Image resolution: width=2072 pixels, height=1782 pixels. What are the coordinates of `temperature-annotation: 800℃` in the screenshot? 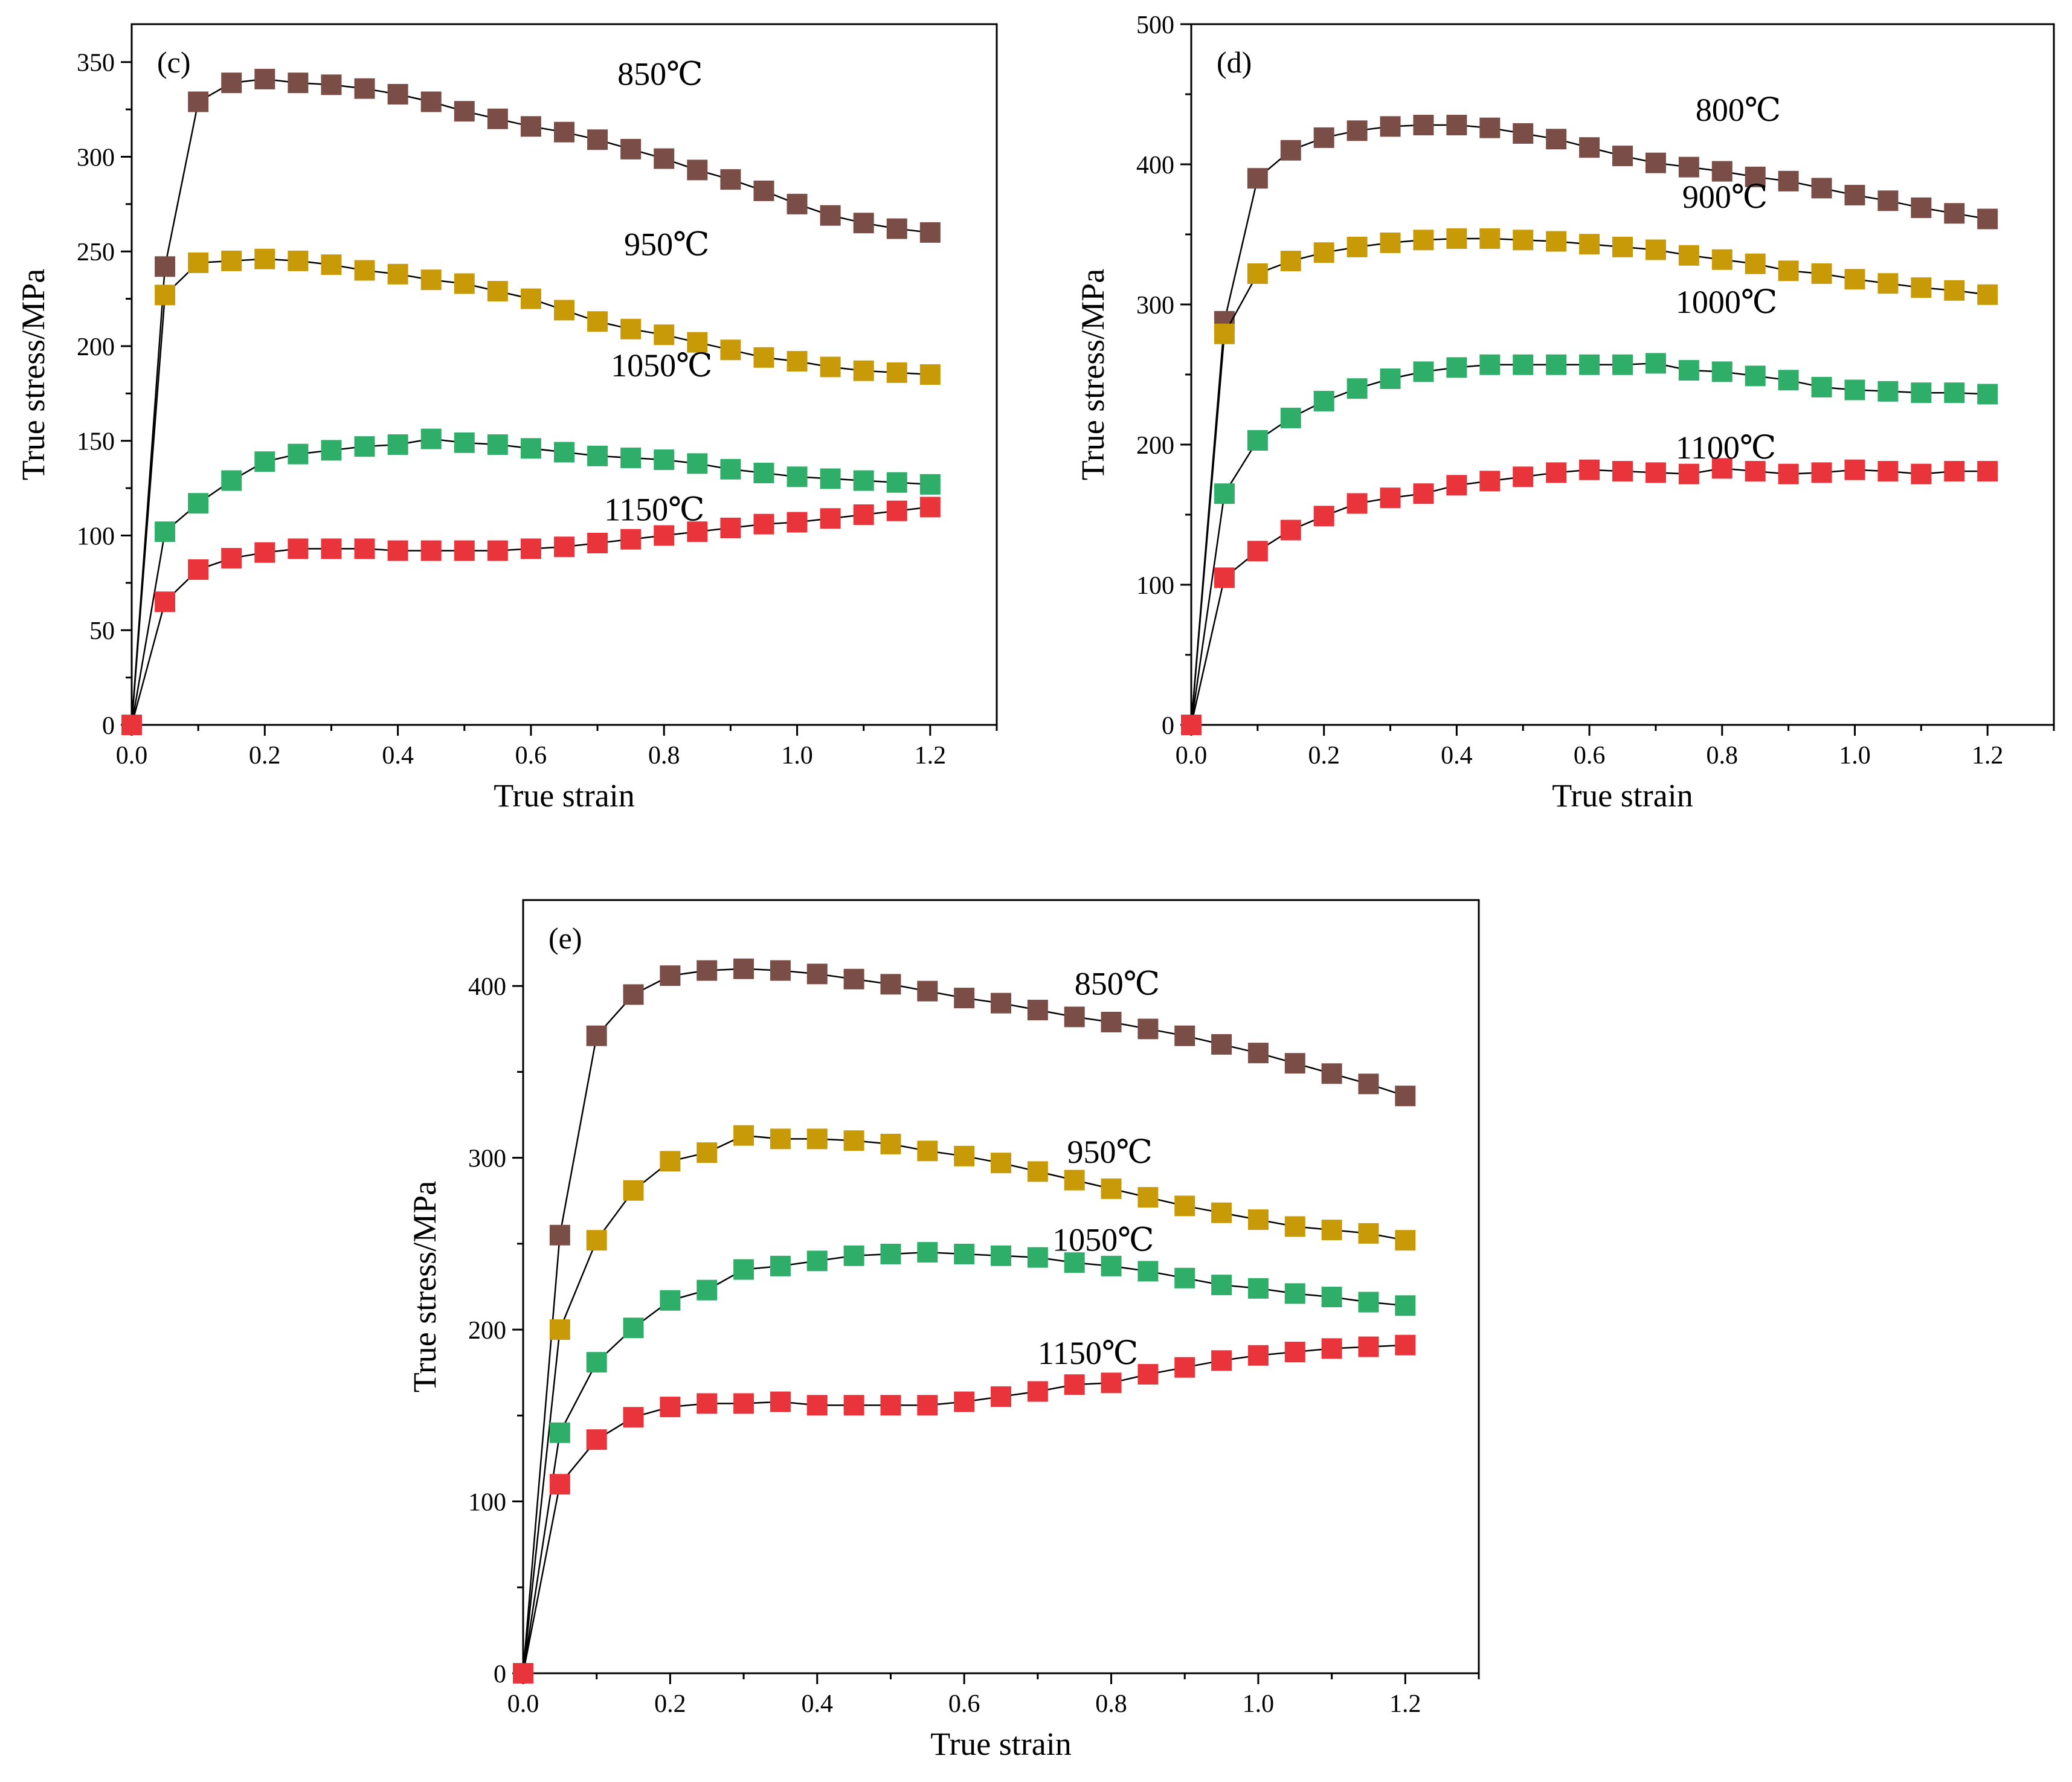 It's located at (1739, 110).